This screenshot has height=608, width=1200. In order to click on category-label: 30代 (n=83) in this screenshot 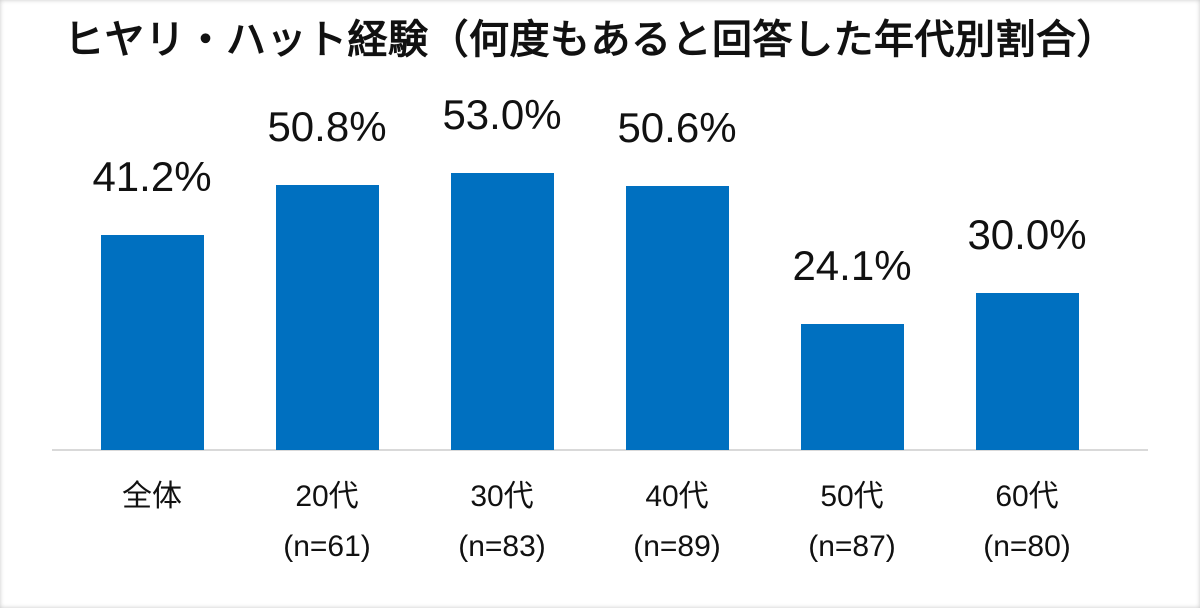, I will do `click(502, 522)`.